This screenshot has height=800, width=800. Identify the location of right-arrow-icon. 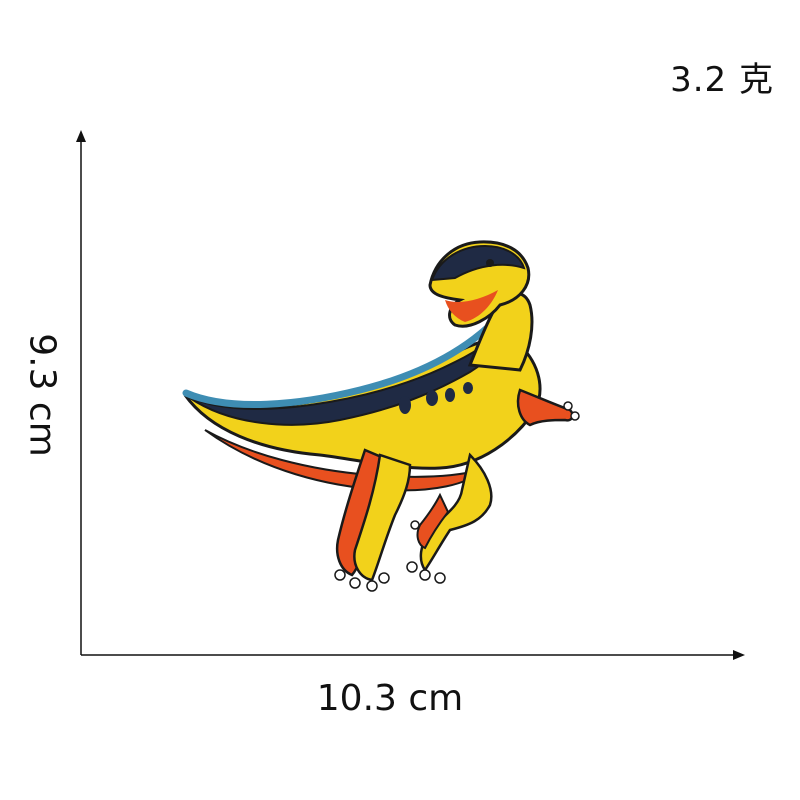
(739, 655).